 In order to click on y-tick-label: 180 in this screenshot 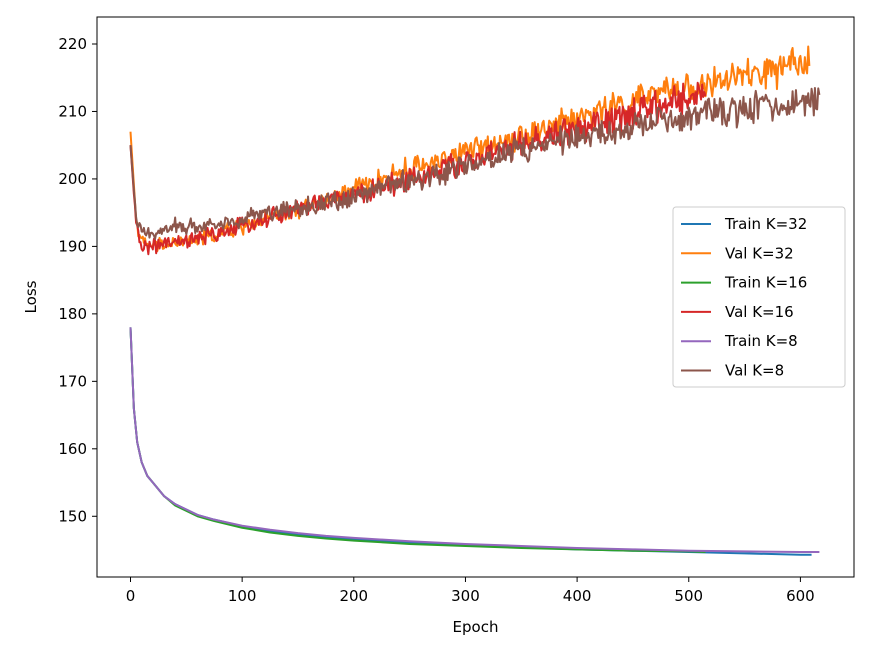, I will do `click(72, 314)`.